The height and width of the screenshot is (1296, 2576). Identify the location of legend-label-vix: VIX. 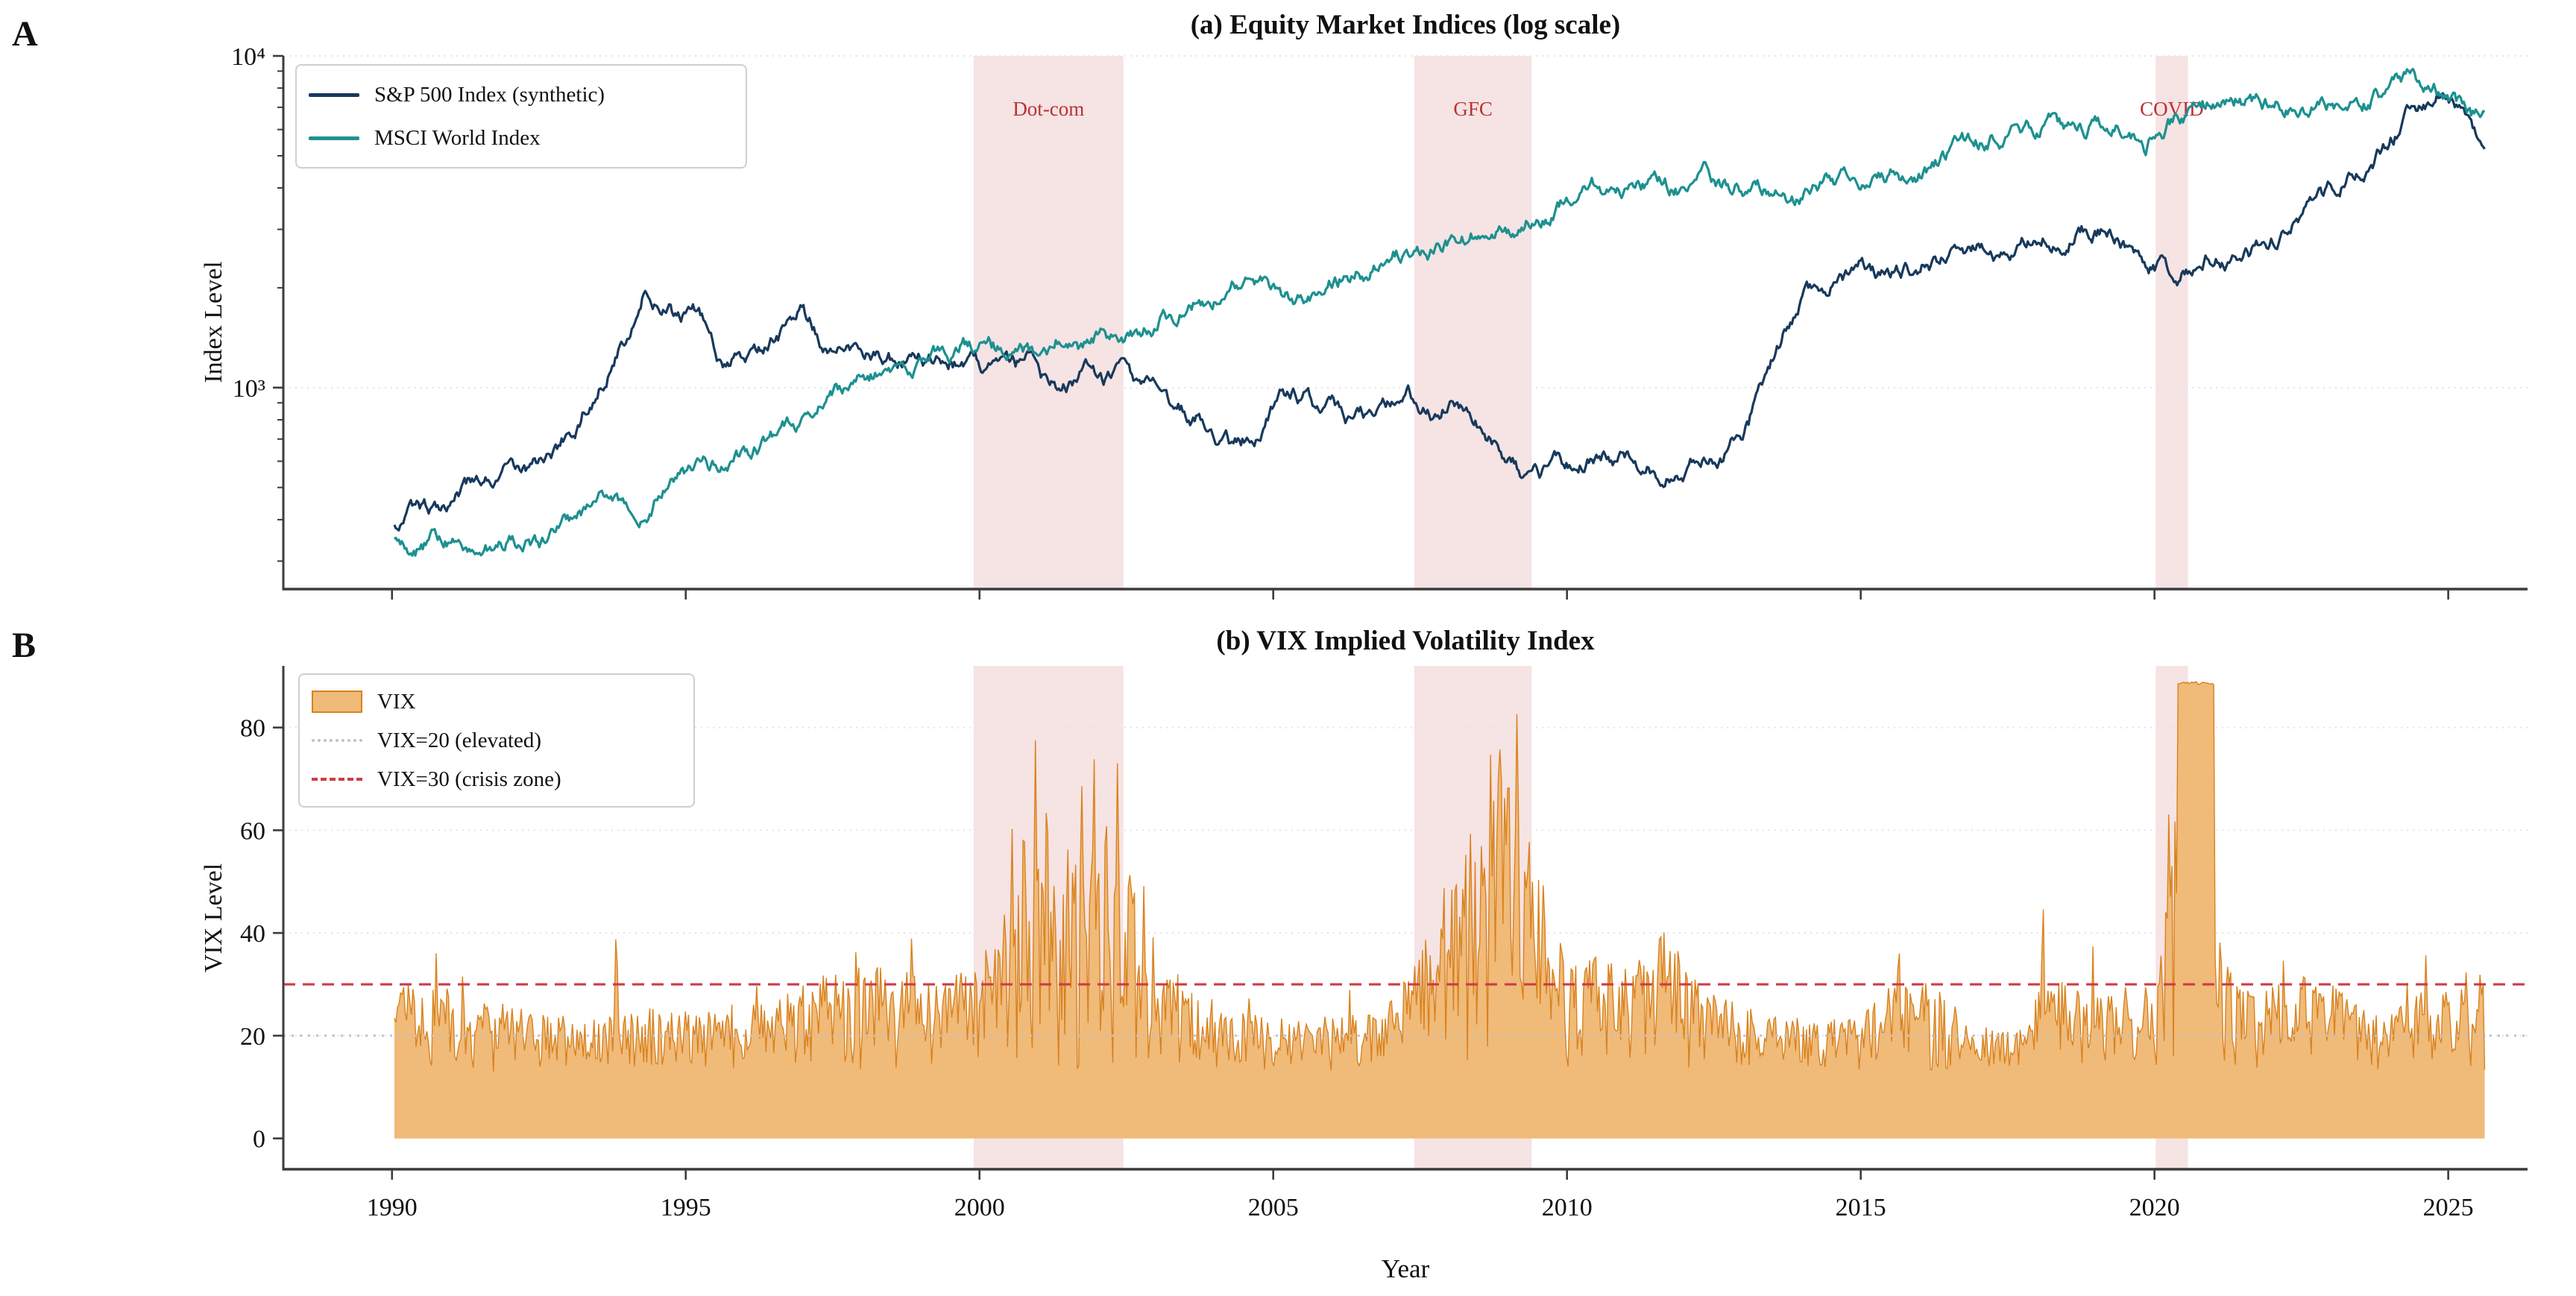
(396, 701).